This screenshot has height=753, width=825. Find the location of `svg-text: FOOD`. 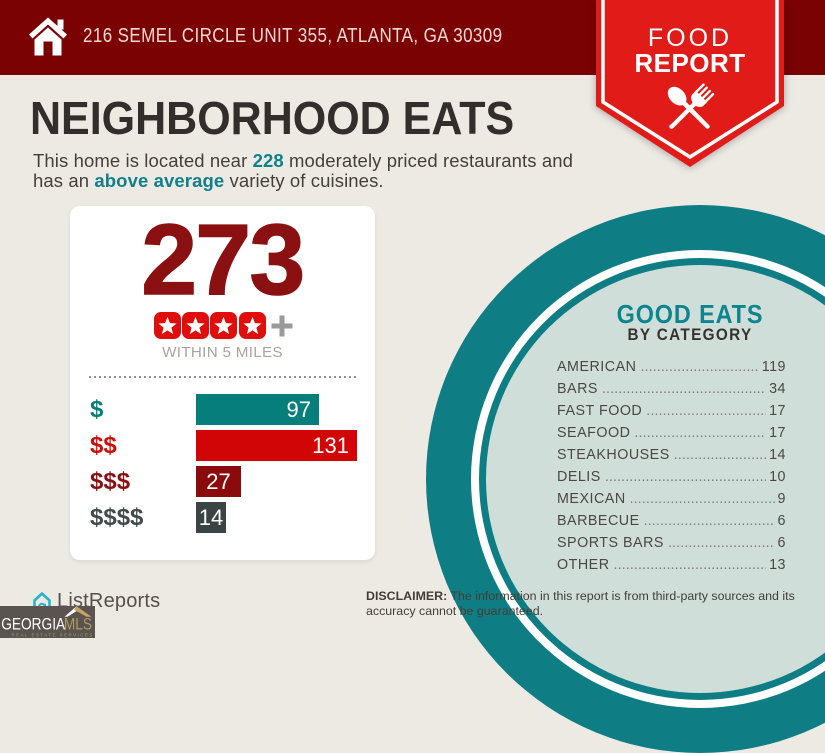

svg-text: FOOD is located at coordinates (690, 38).